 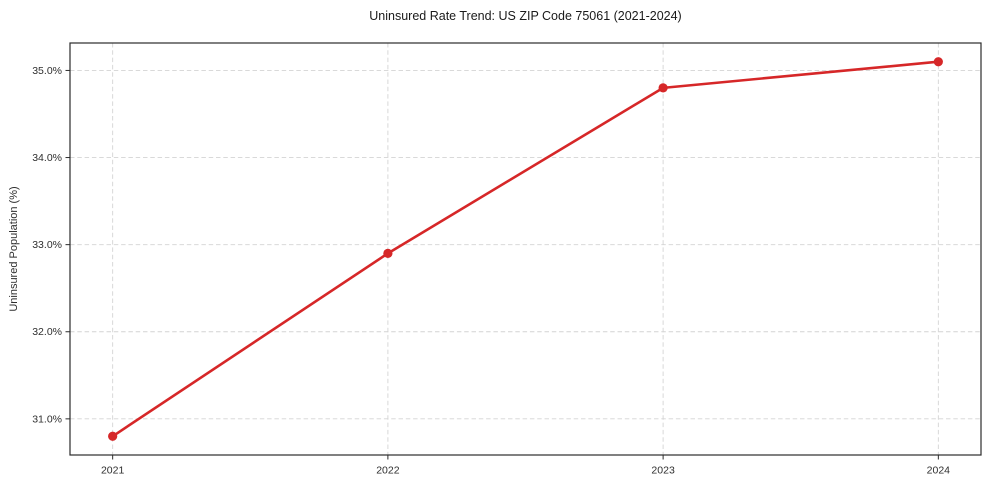 What do you see at coordinates (663, 471) in the screenshot?
I see `x-tick-label: 2023` at bounding box center [663, 471].